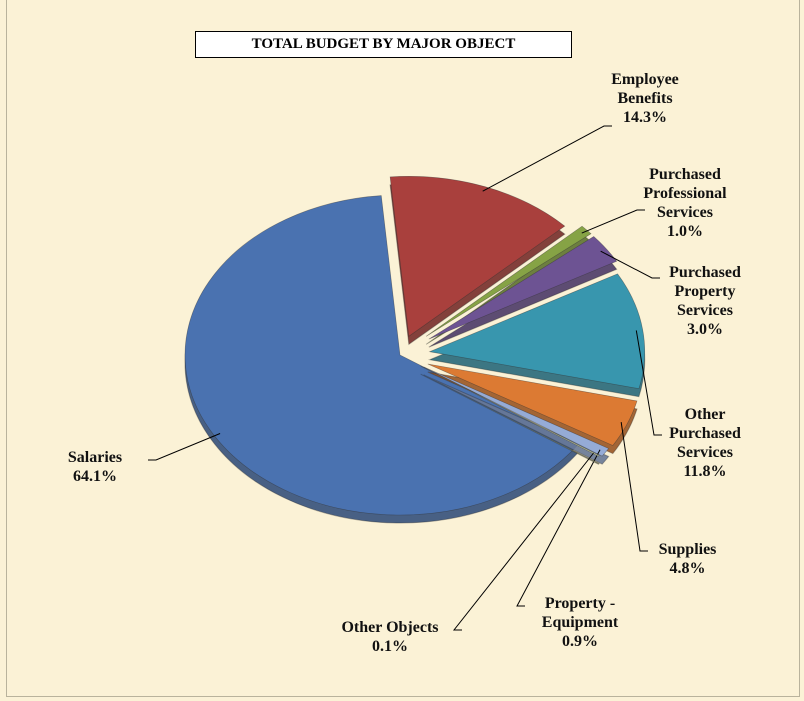 The height and width of the screenshot is (701, 804). What do you see at coordinates (95, 467) in the screenshot?
I see `slice-label: Salaries 64.1%` at bounding box center [95, 467].